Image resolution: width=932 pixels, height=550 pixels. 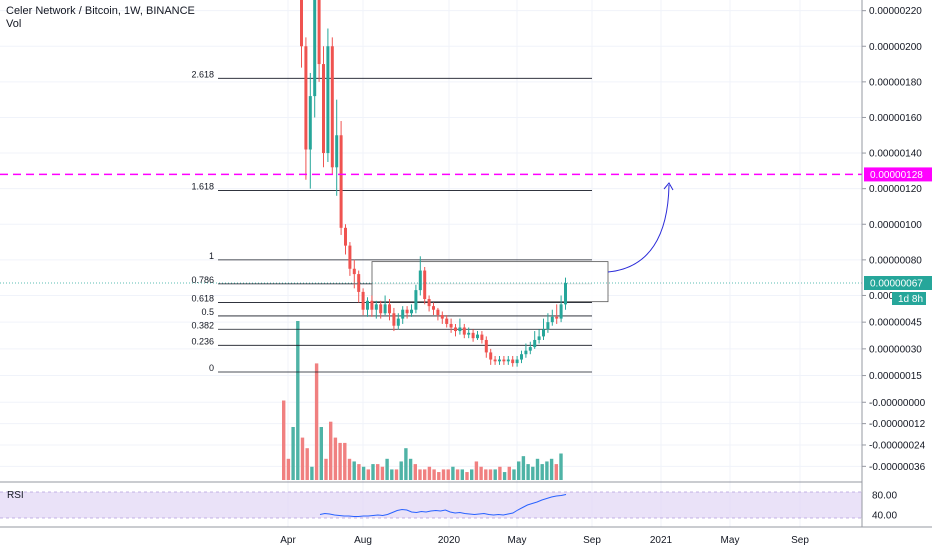 I want to click on time-tick-label: Apr, so click(x=288, y=540).